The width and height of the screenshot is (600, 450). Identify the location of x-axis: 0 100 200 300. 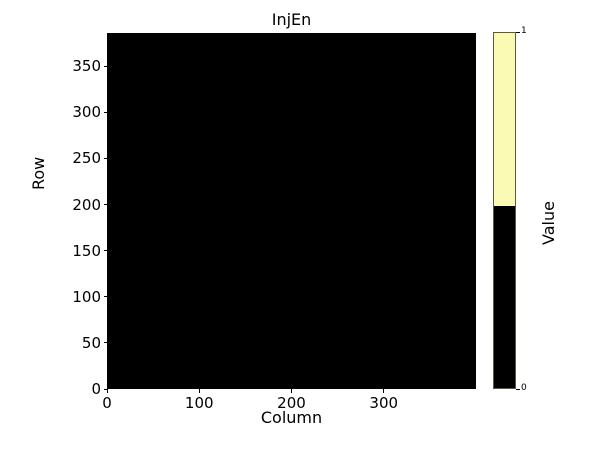
(289, 409).